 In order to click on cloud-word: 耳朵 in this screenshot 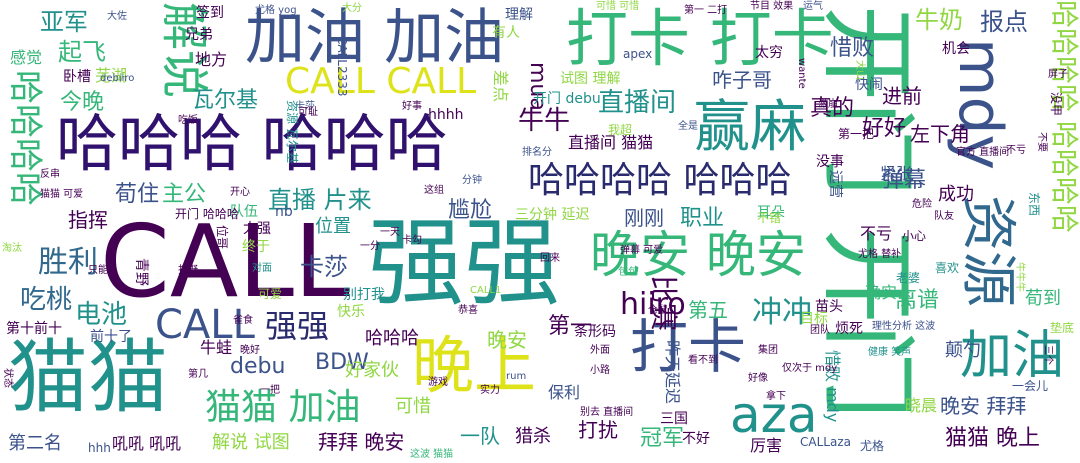, I will do `click(771, 213)`.